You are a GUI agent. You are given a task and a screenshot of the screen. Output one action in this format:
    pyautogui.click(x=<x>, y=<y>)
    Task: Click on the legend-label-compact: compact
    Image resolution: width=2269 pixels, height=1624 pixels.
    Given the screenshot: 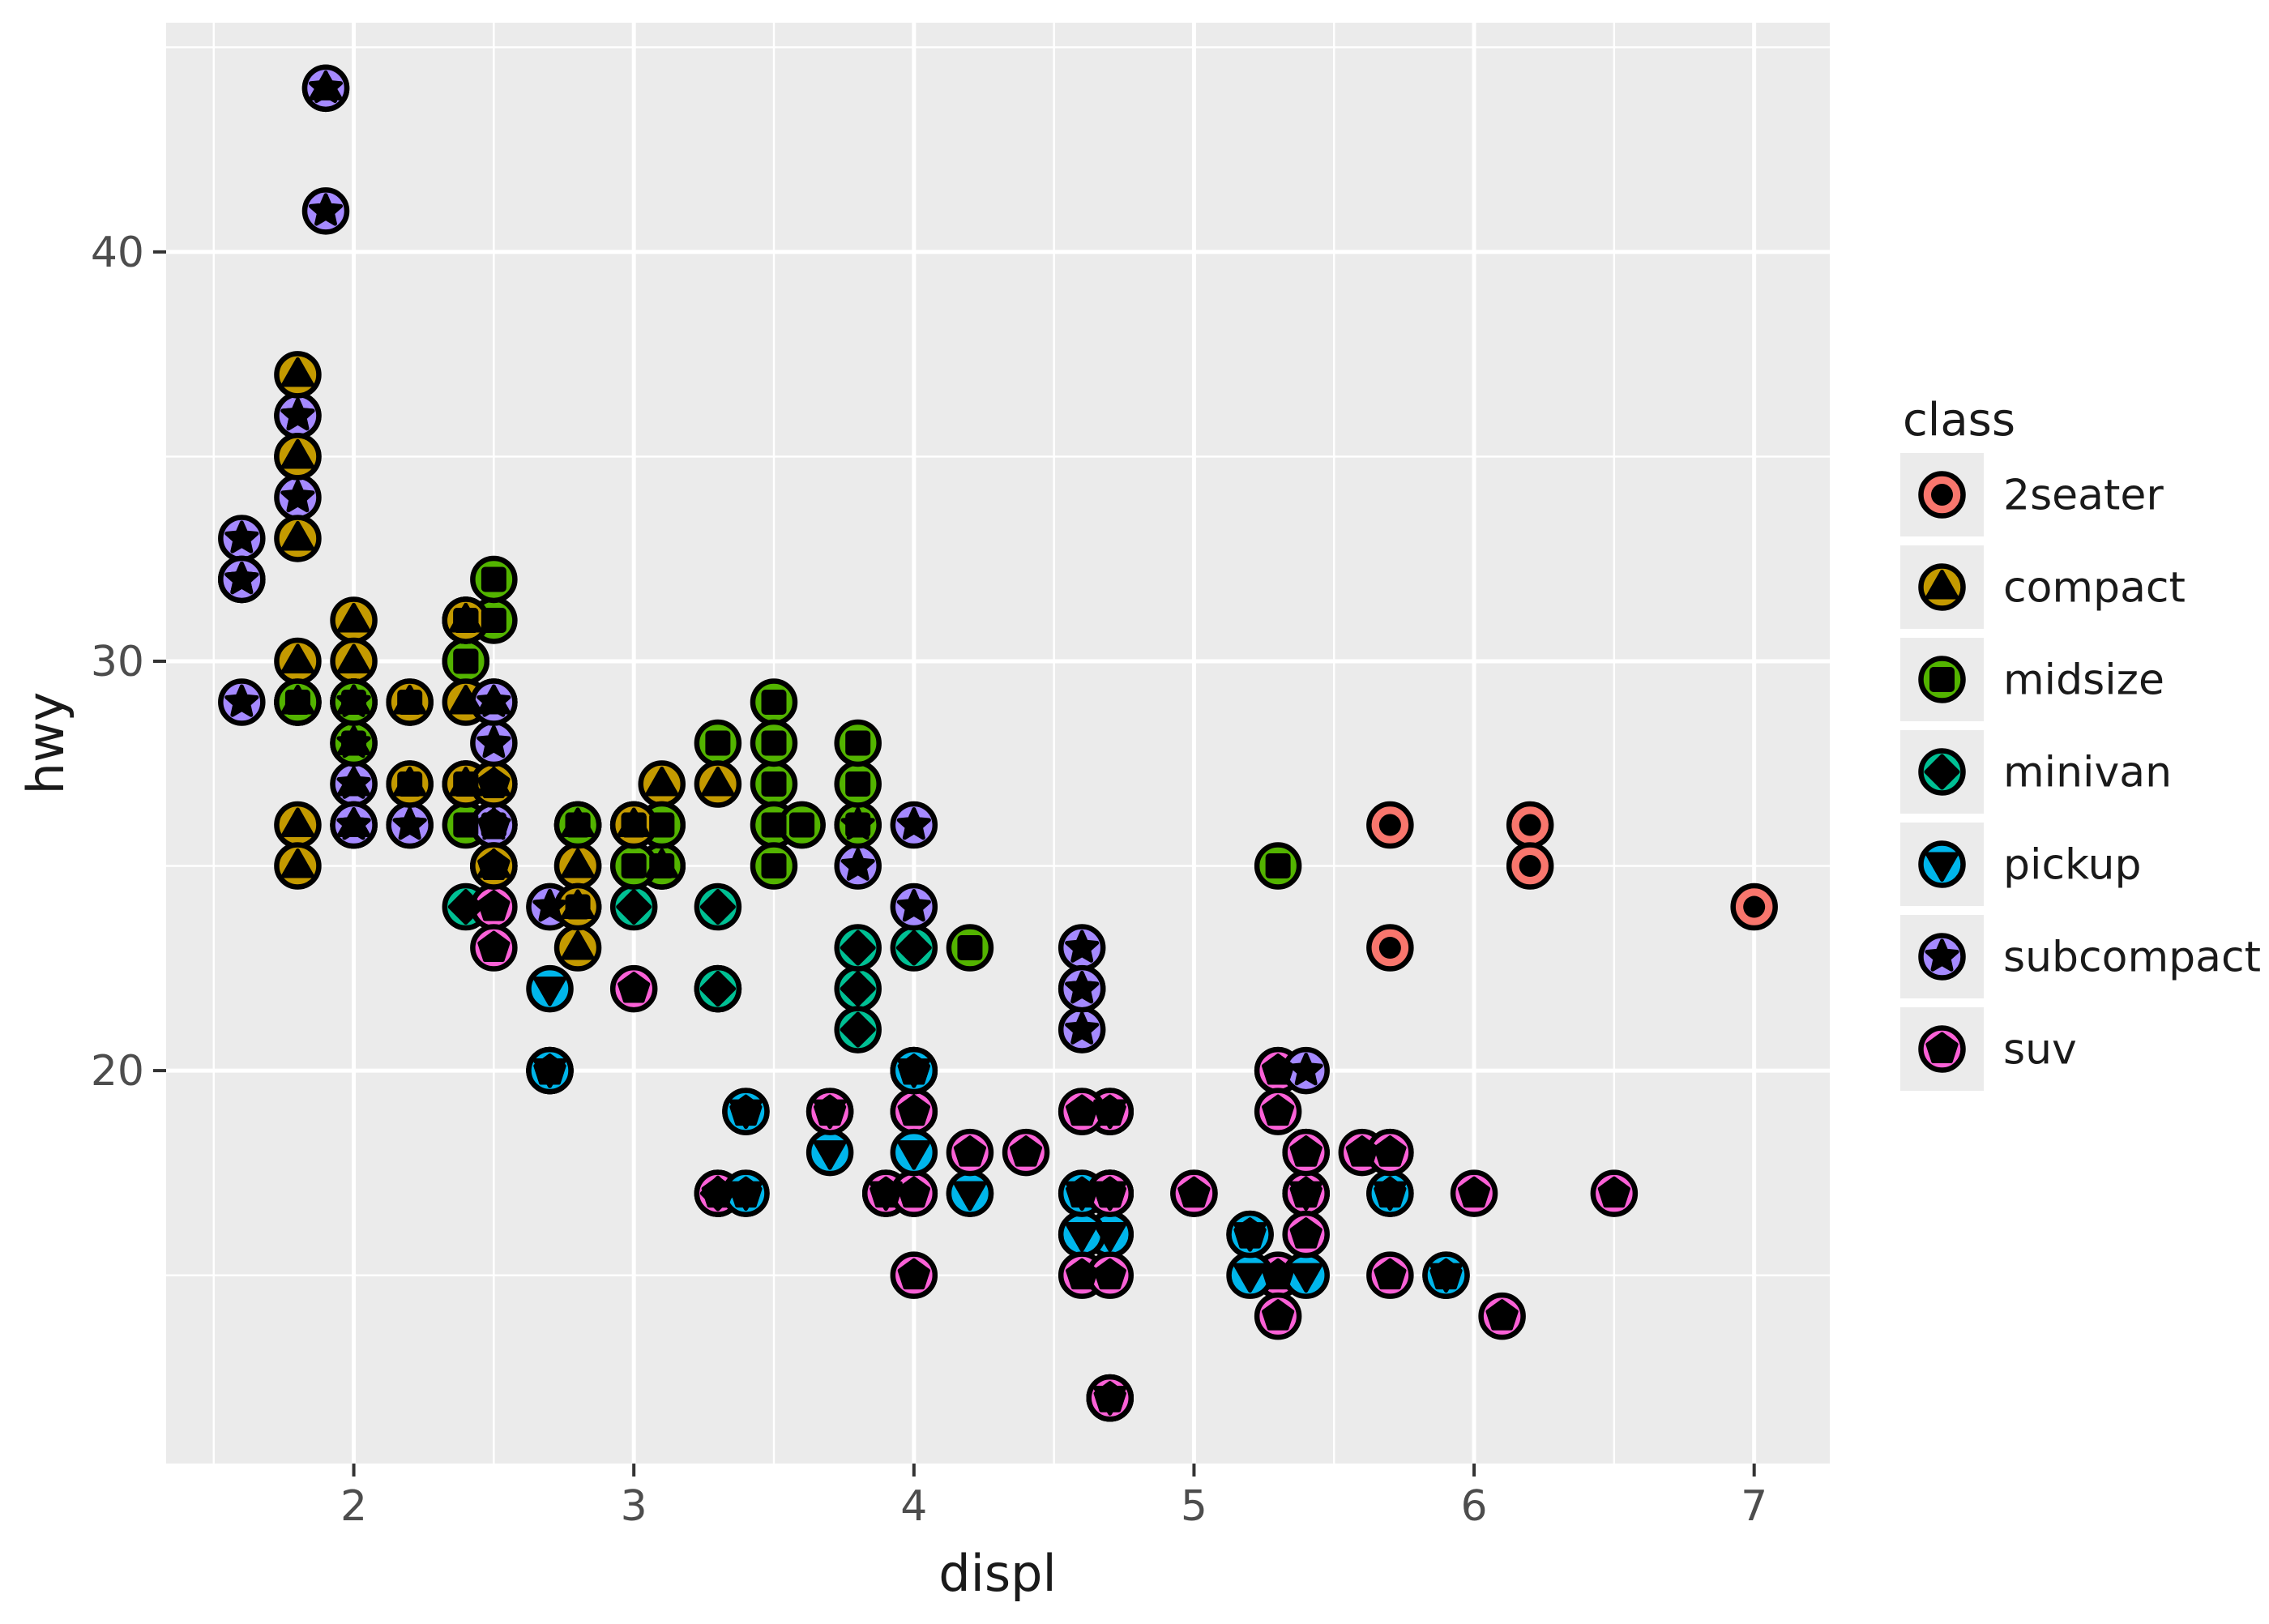 What is the action you would take?
    pyautogui.click(x=2094, y=588)
    